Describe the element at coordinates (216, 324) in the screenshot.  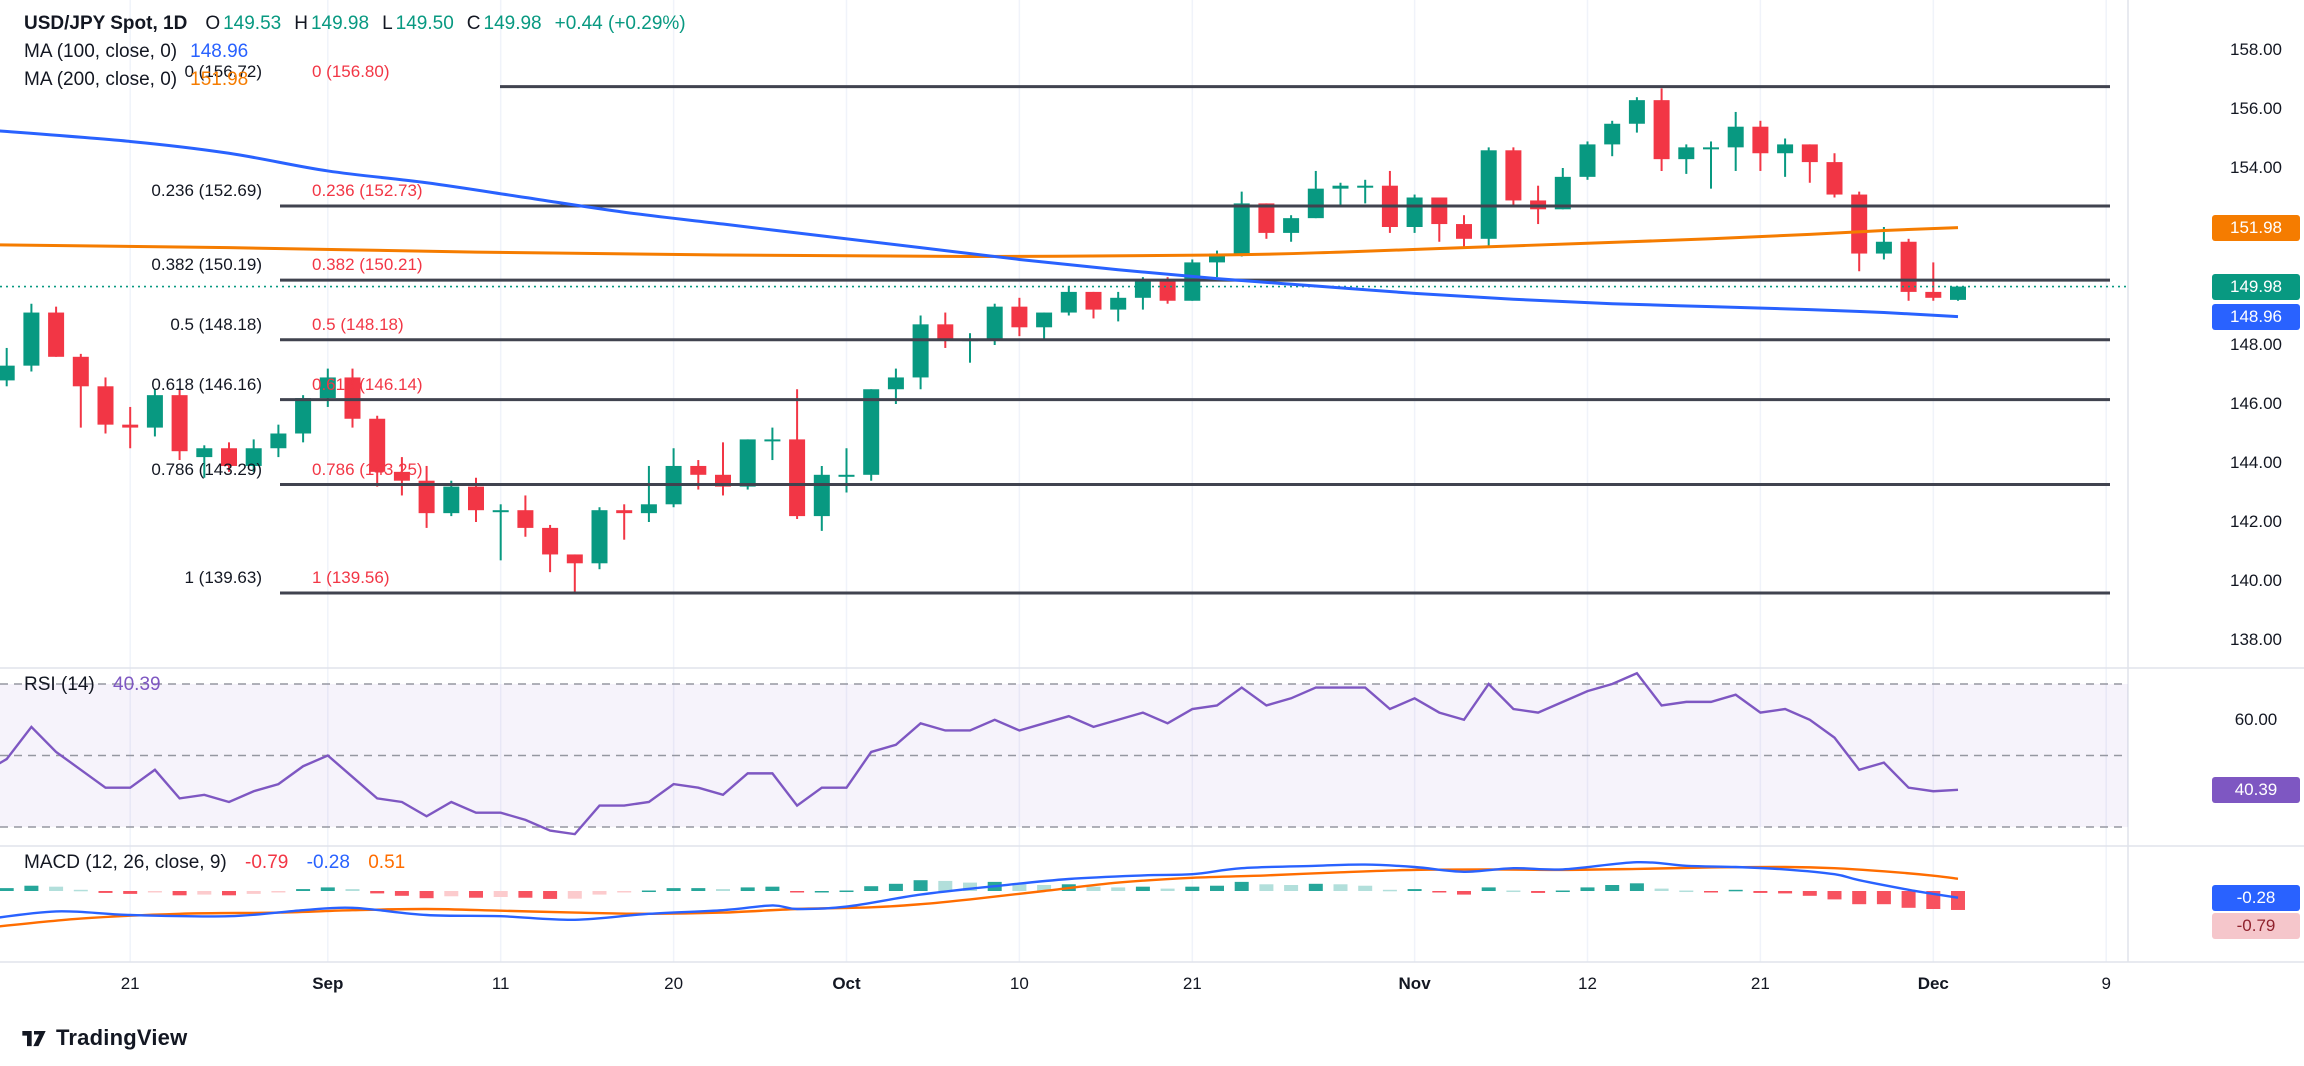
I see `fib-label-left: 0.5 (148.18)` at that location.